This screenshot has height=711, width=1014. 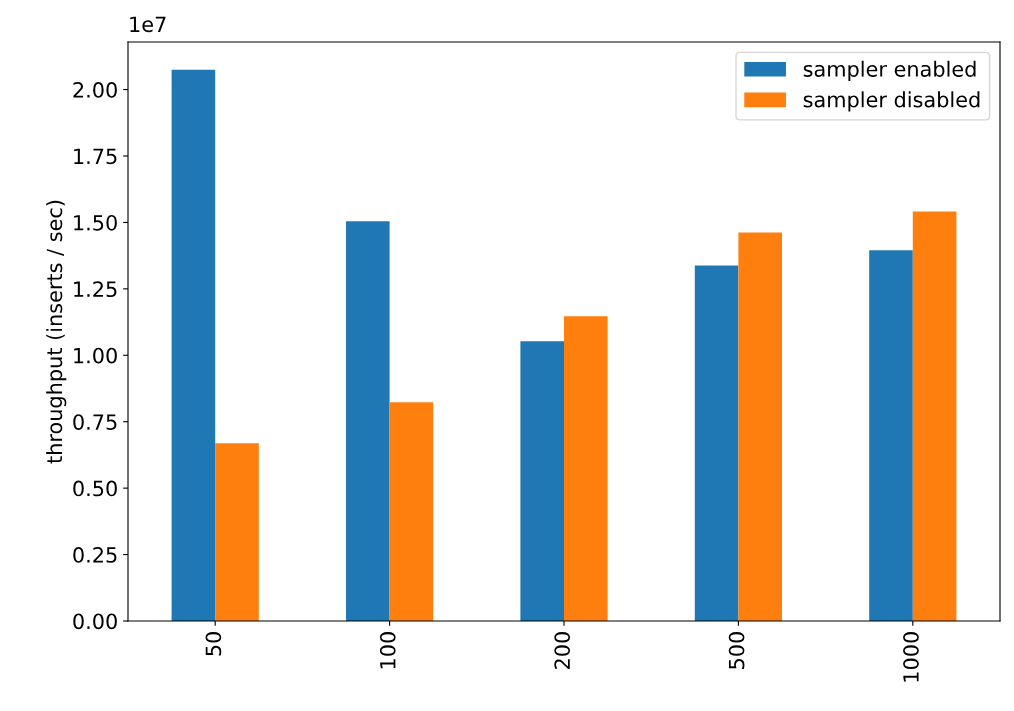 What do you see at coordinates (387, 650) in the screenshot?
I see `x-tick-label: 100` at bounding box center [387, 650].